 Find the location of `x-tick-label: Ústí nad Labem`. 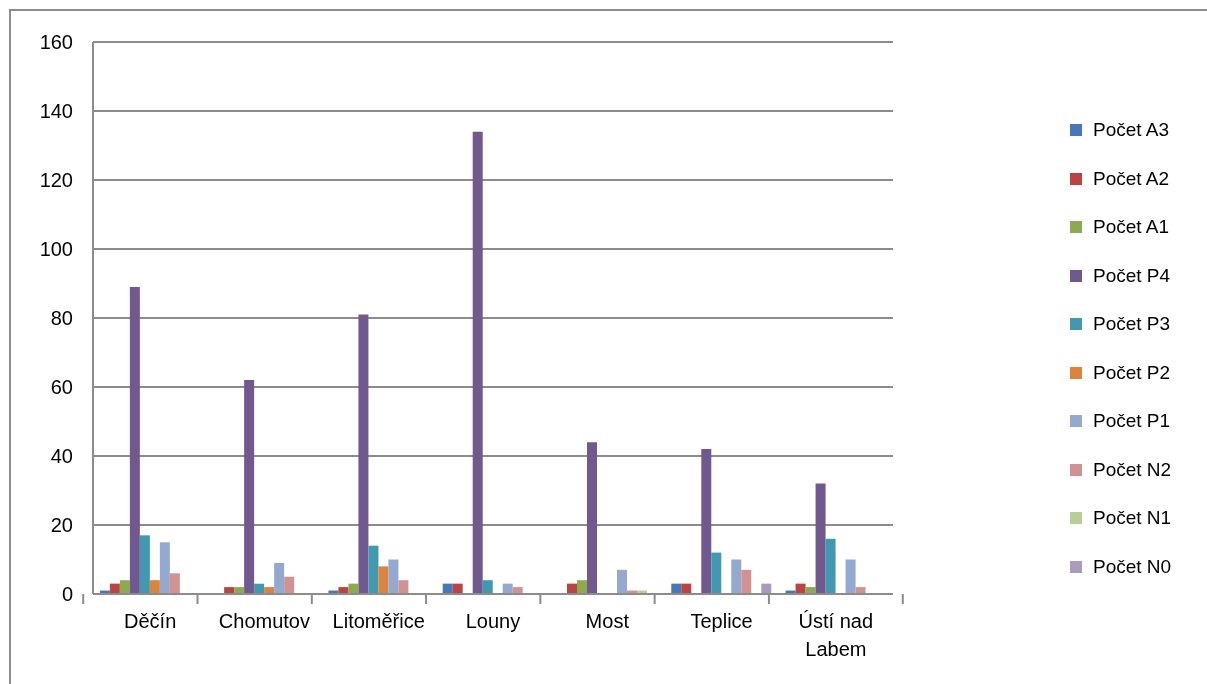

x-tick-label: Ústí nad Labem is located at coordinates (836, 635).